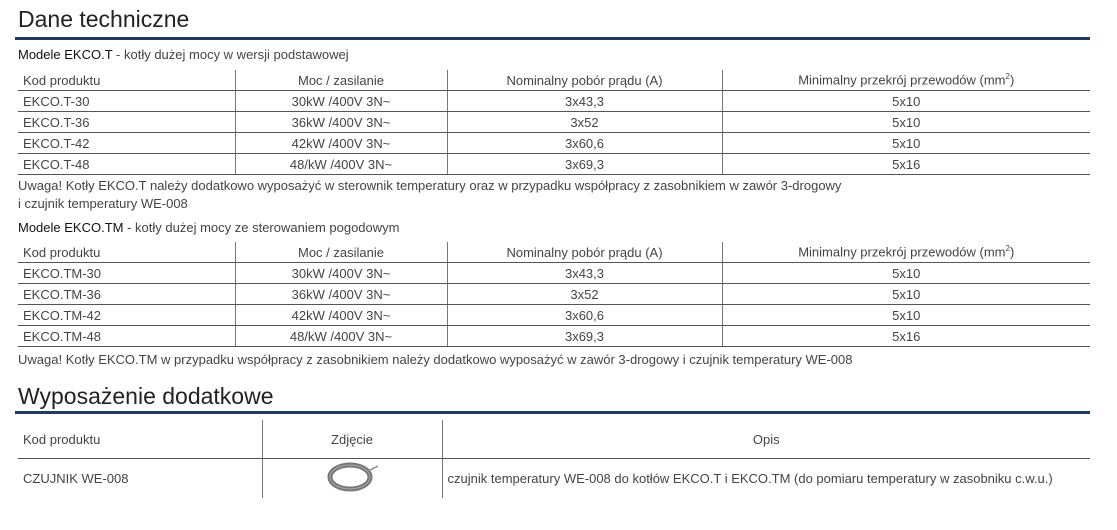 The image size is (1117, 530). I want to click on table-row: EKCO.T-36 36kW /400V 3N~ 3x52 5x10, so click(554, 122).